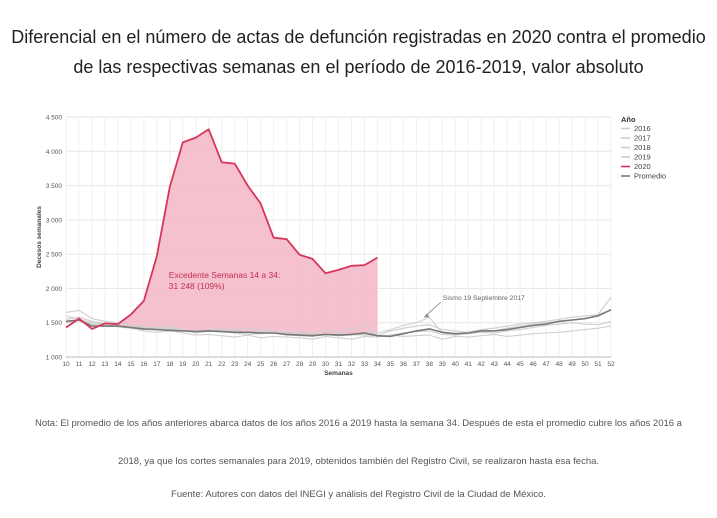  What do you see at coordinates (54, 186) in the screenshot?
I see `y-tick-label: 3 500` at bounding box center [54, 186].